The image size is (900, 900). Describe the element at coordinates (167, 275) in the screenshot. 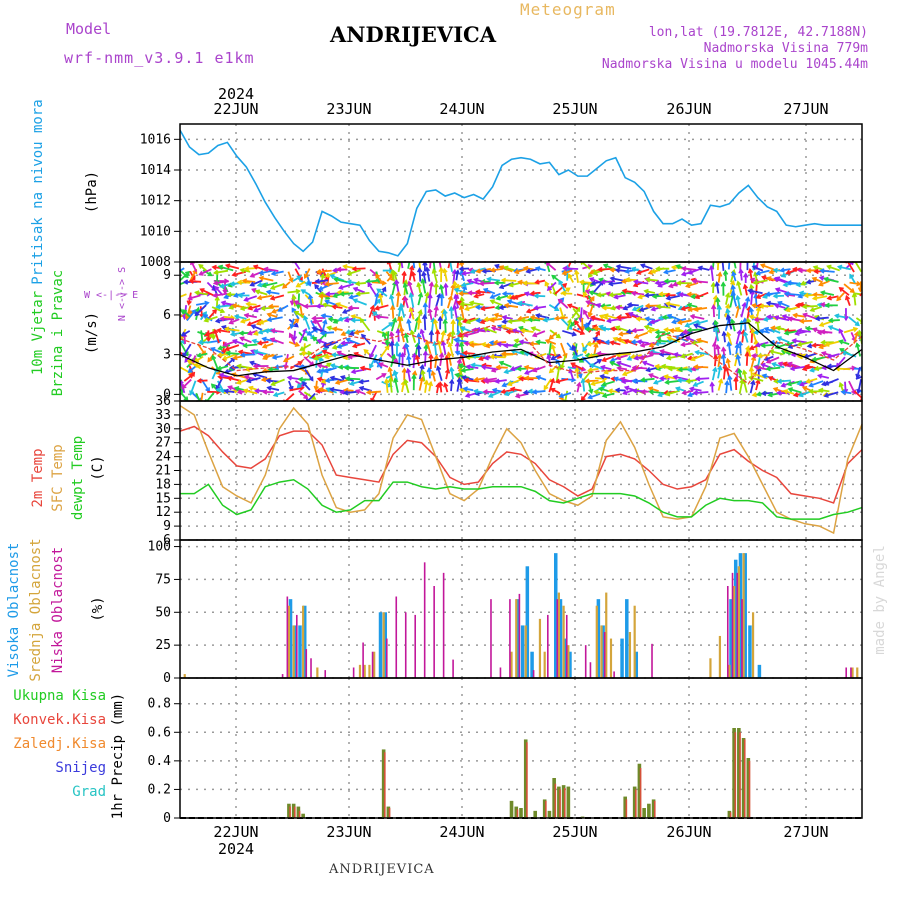

I see `ytick-label-wind: 9` at that location.